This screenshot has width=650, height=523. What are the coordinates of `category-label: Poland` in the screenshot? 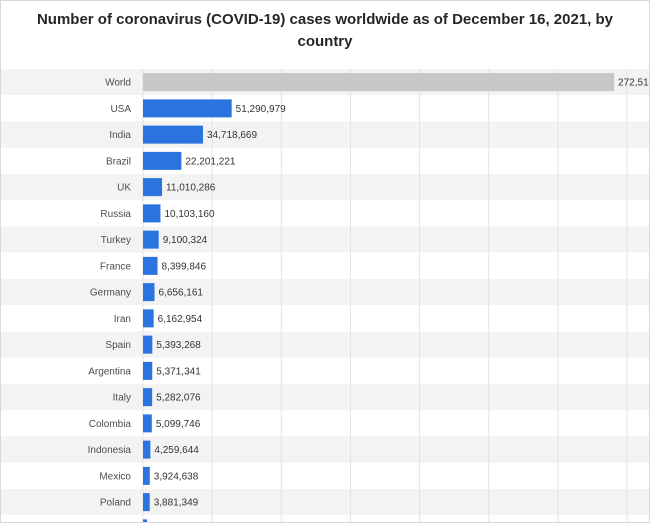 It's located at (115, 503).